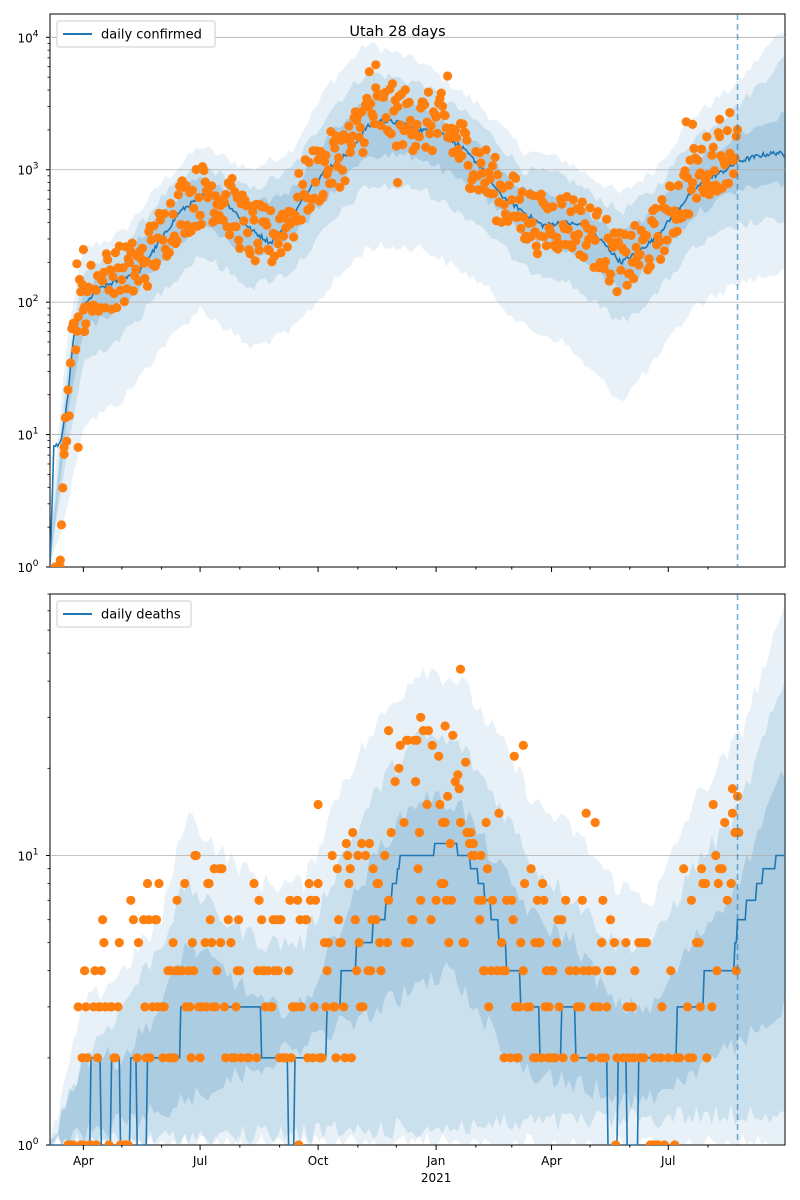 This screenshot has width=800, height=1200. I want to click on y-tick-exponent: 2, so click(36, 299).